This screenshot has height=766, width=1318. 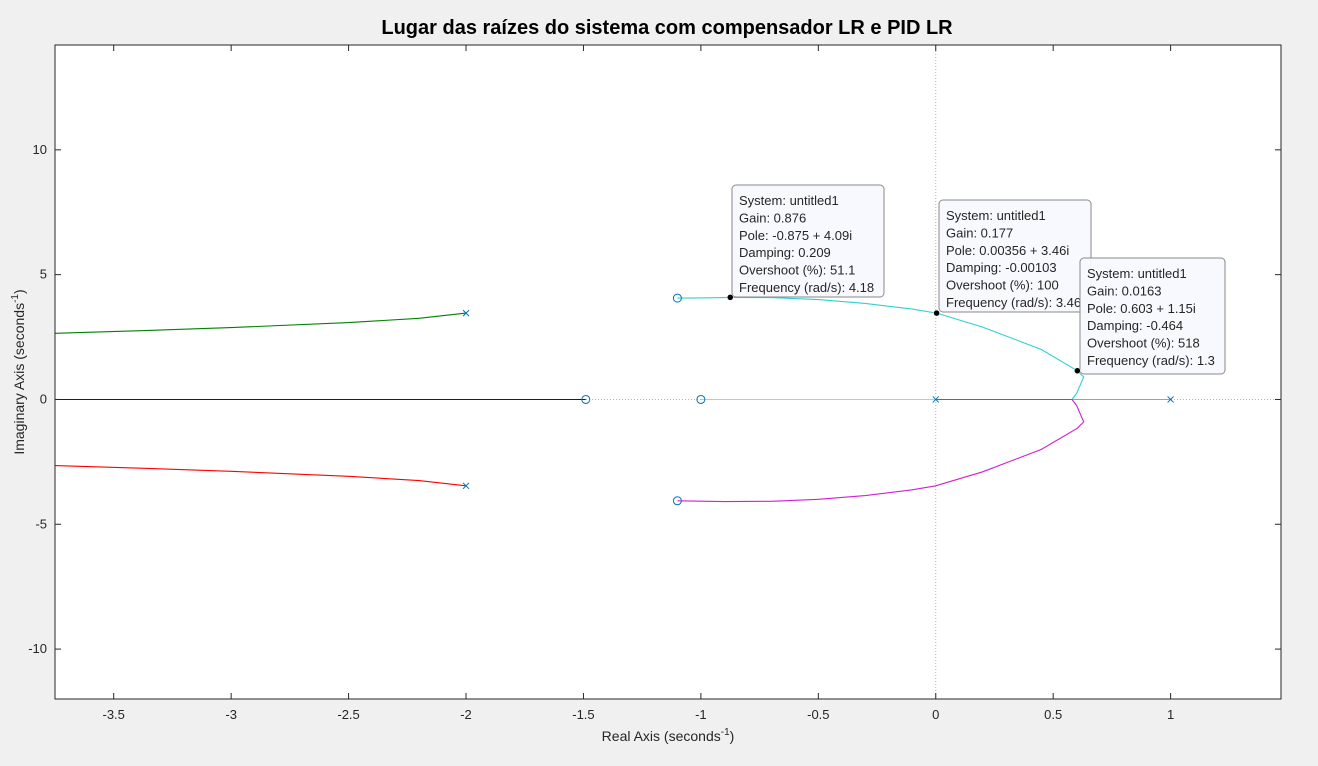 I want to click on x-axis-label: Real Axis (seconds-1), so click(x=668, y=735).